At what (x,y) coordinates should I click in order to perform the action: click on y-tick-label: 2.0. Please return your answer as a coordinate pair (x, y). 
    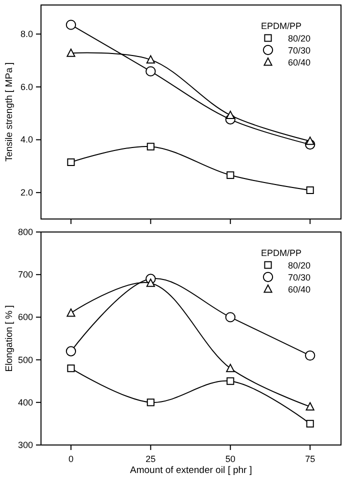
    Looking at the image, I should click on (26, 193).